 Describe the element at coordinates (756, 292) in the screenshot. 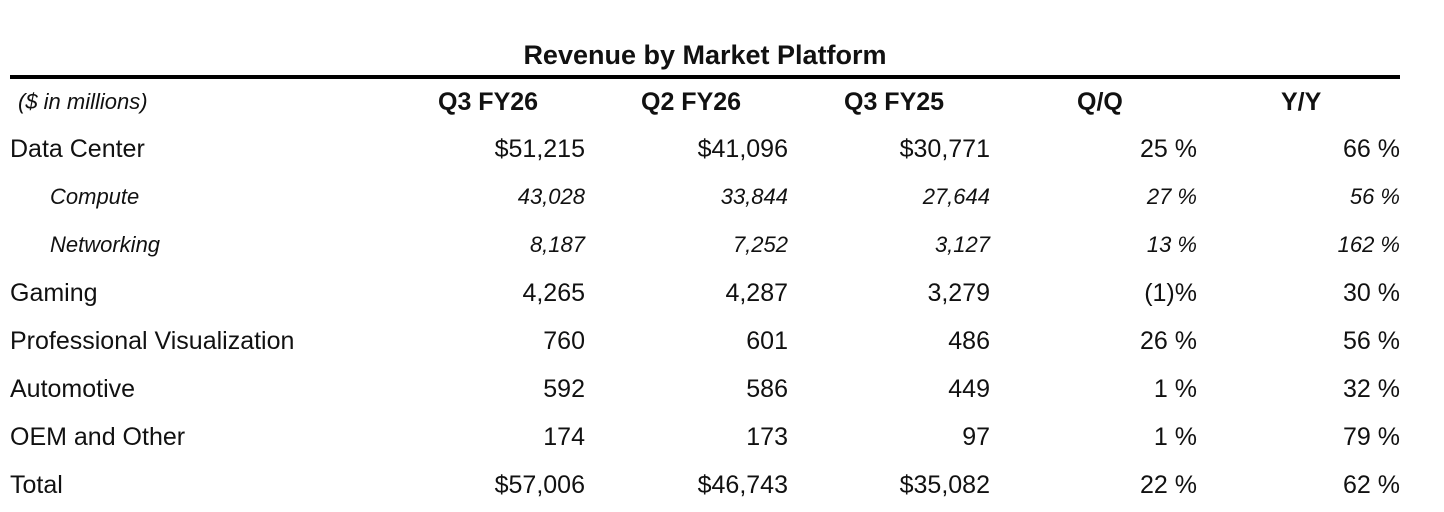

I see `cell-q2-fy26: 4,287` at that location.